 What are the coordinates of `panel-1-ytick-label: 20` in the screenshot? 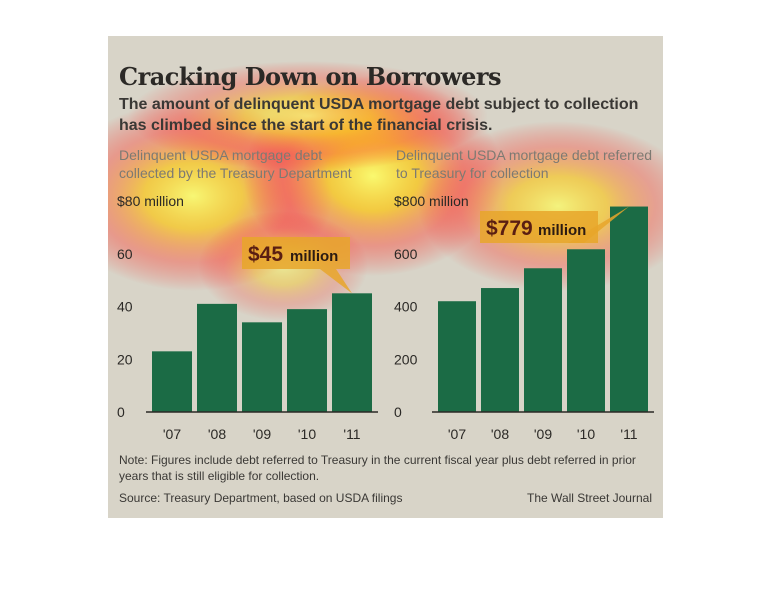 It's located at (125, 359).